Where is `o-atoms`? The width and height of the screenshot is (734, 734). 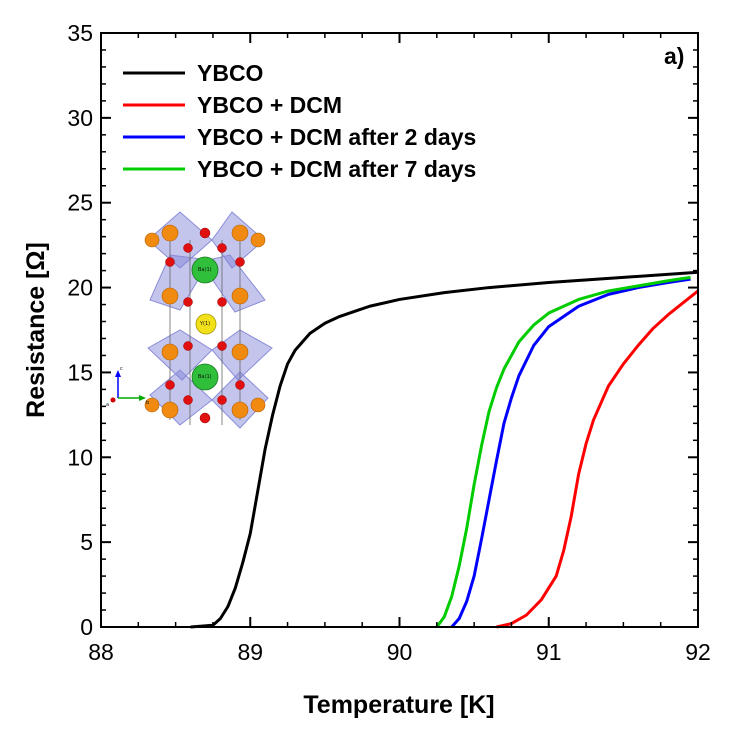
o-atoms is located at coordinates (205, 325).